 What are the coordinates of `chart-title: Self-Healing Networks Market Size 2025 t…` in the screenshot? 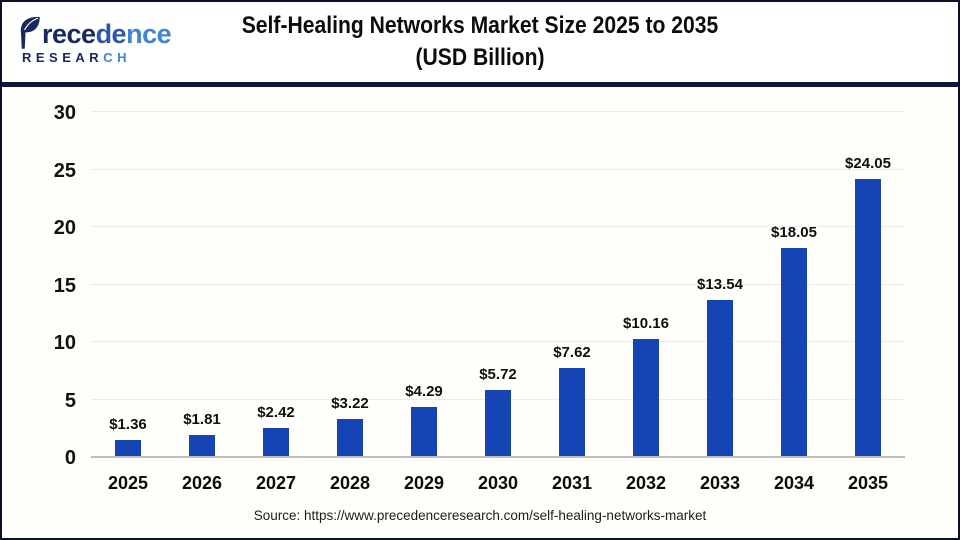 It's located at (479, 42).